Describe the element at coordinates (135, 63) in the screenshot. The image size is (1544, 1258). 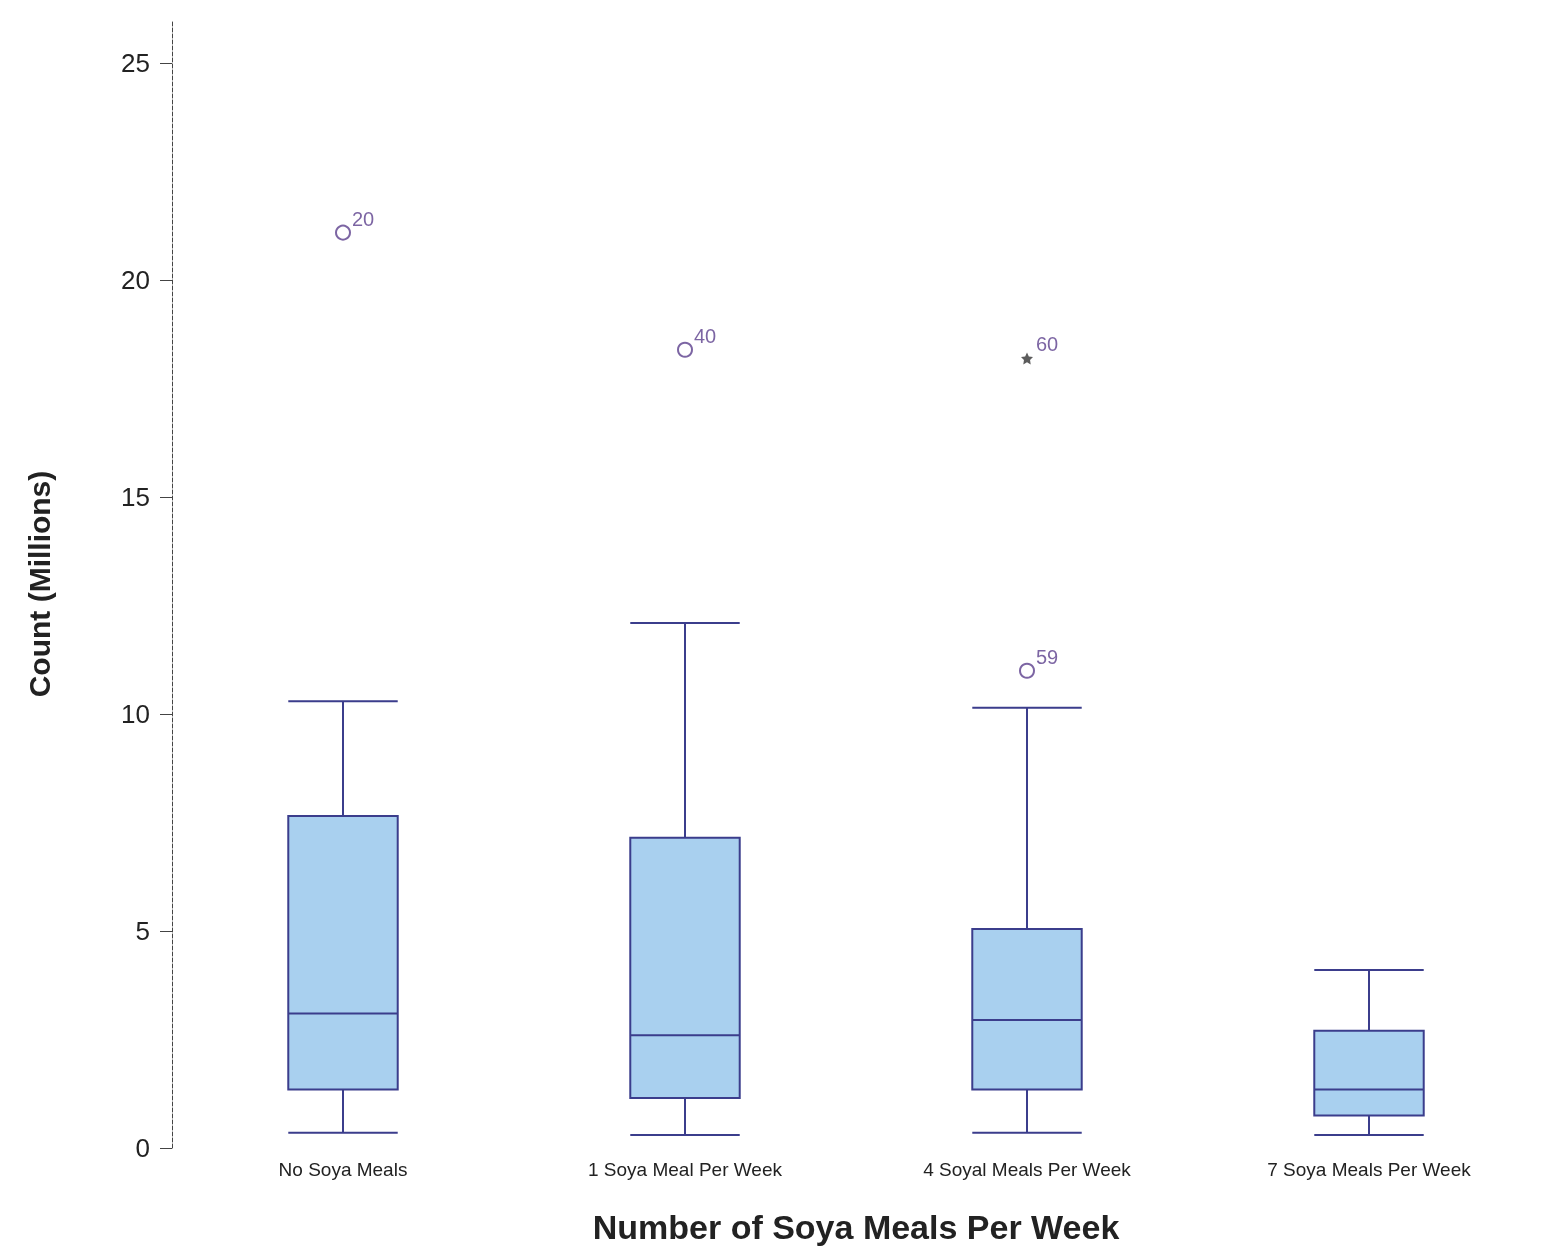
I see `y-tick-label: 25` at that location.